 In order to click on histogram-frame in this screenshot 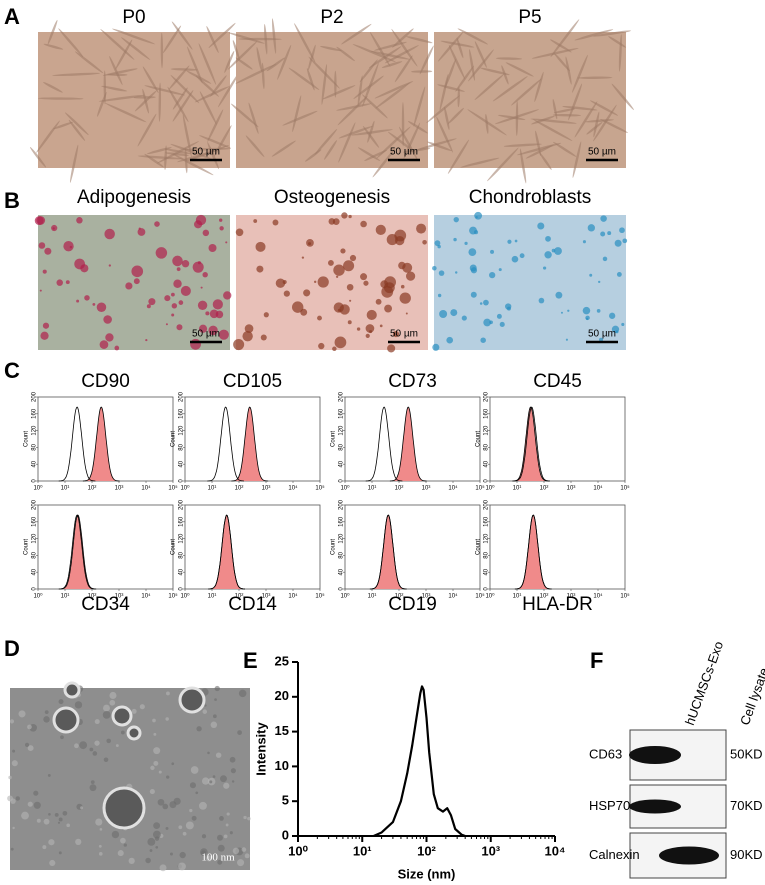, I will do `click(105, 547)`.